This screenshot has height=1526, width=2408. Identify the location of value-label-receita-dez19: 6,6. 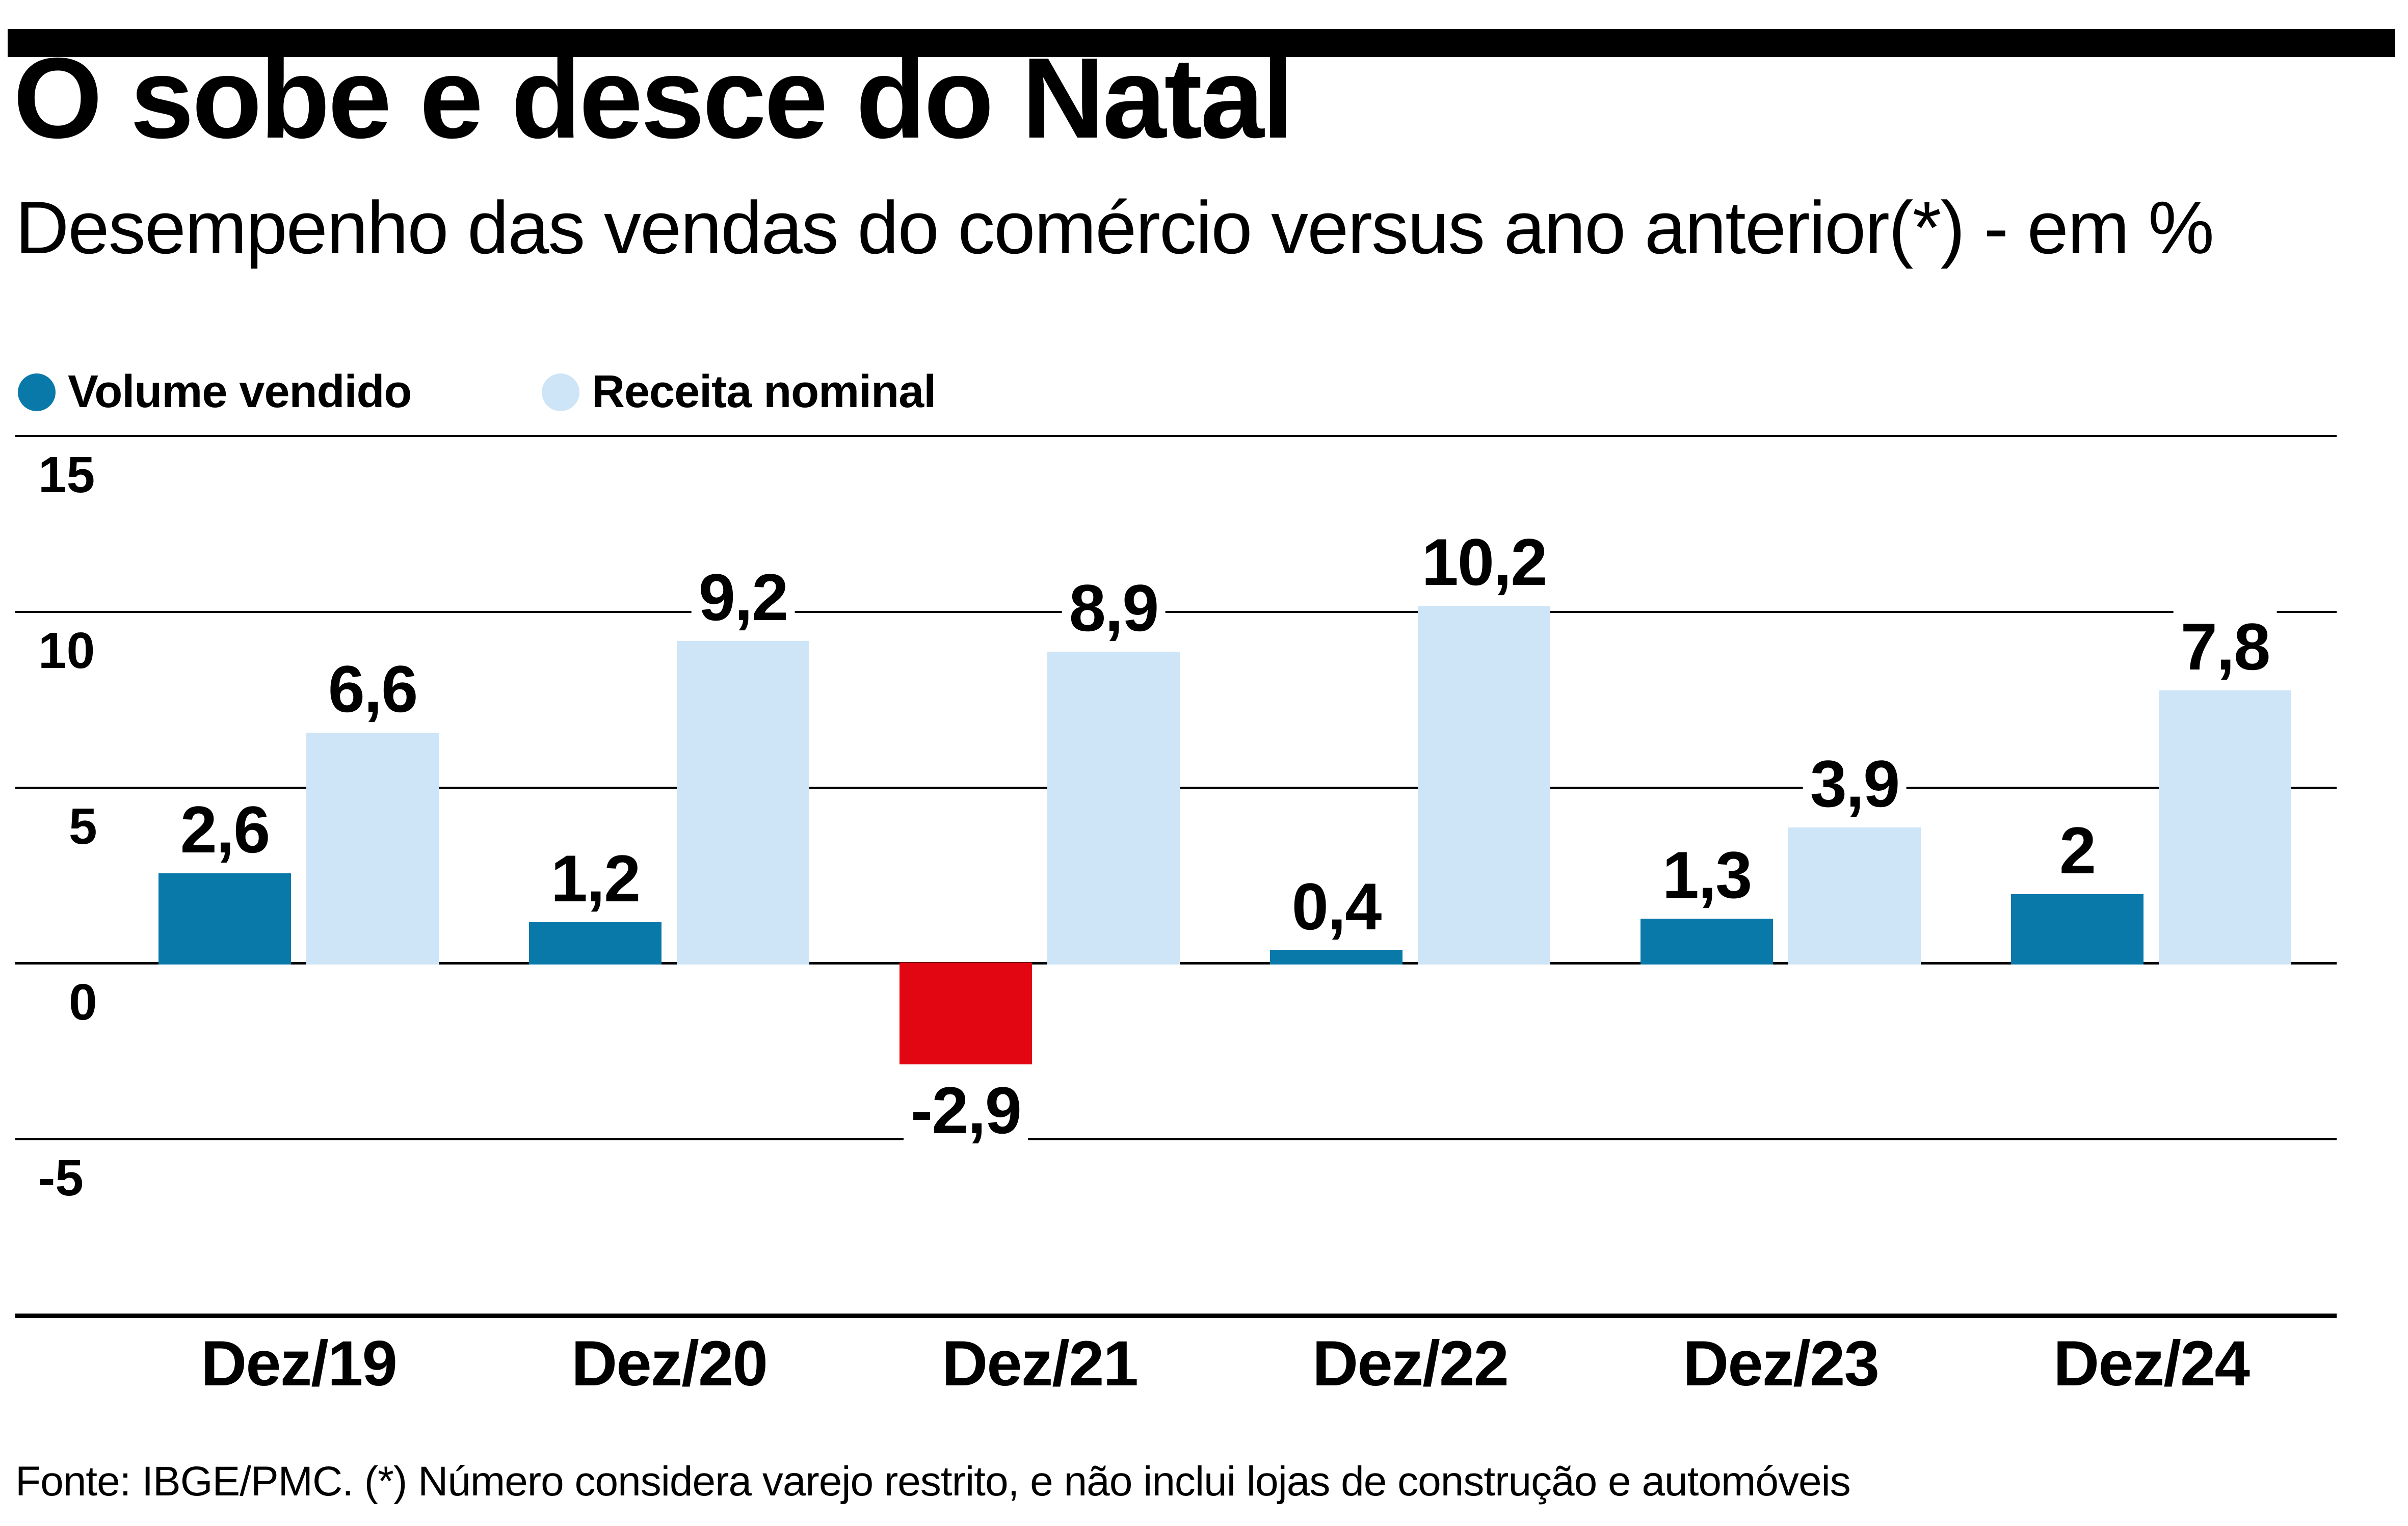
(373, 689).